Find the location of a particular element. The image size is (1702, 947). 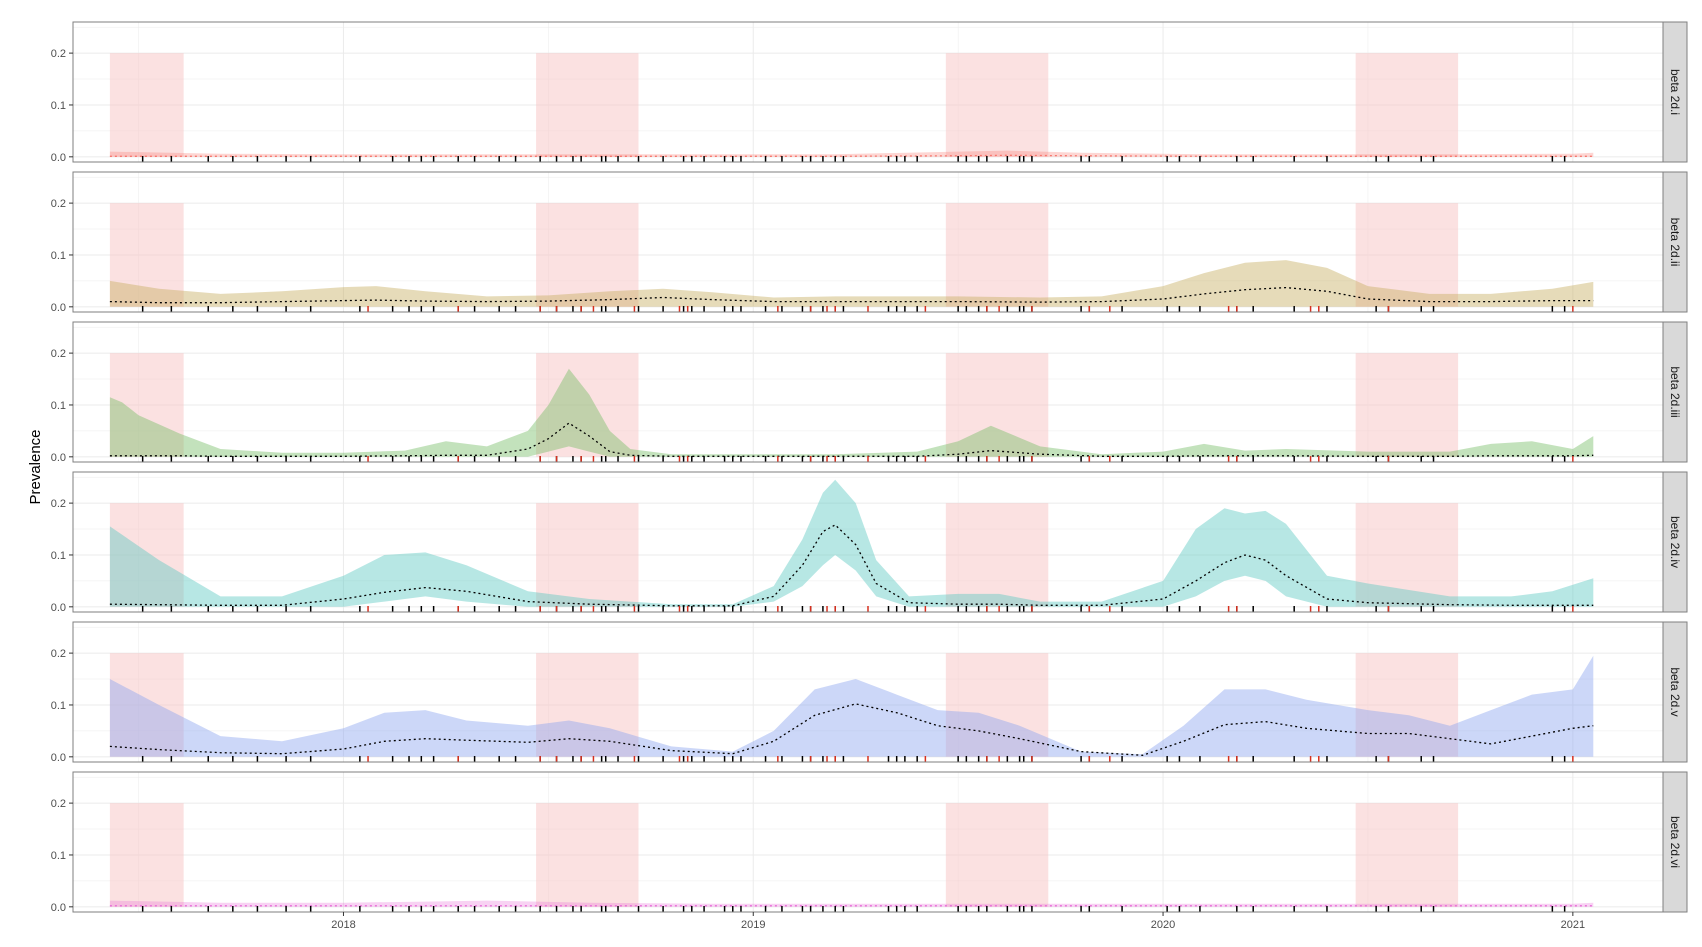

facet-panel: 0.0 0.1 0.2 beta 2d.iv is located at coordinates (869, 542).